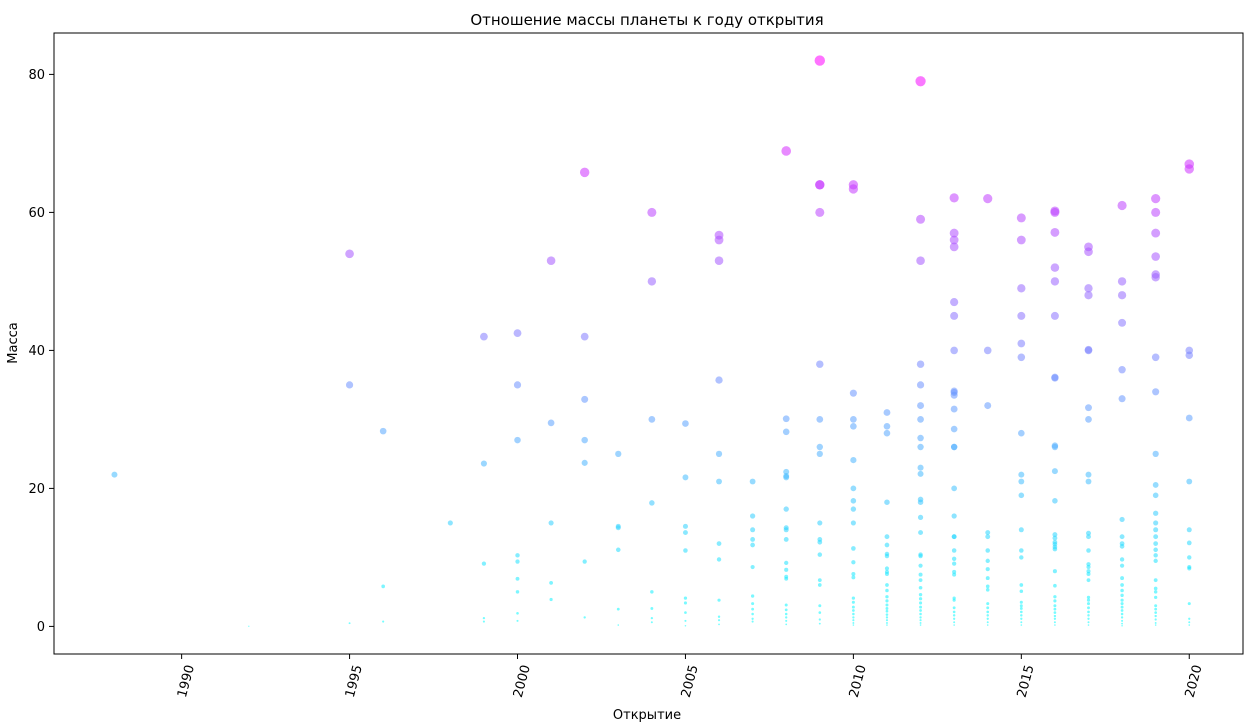 This screenshot has height=728, width=1259. Describe the element at coordinates (41, 351) in the screenshot. I see `y-axis-ticks: 0 20 40 60 80` at that location.